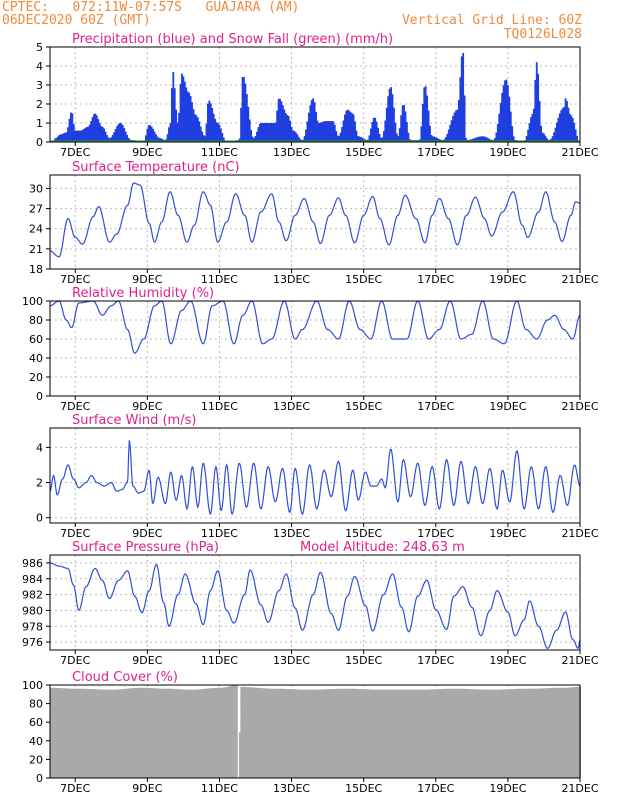 The height and width of the screenshot is (800, 618). What do you see at coordinates (507, 152) in the screenshot?
I see `precip-xtick-label: 19DEC` at bounding box center [507, 152].